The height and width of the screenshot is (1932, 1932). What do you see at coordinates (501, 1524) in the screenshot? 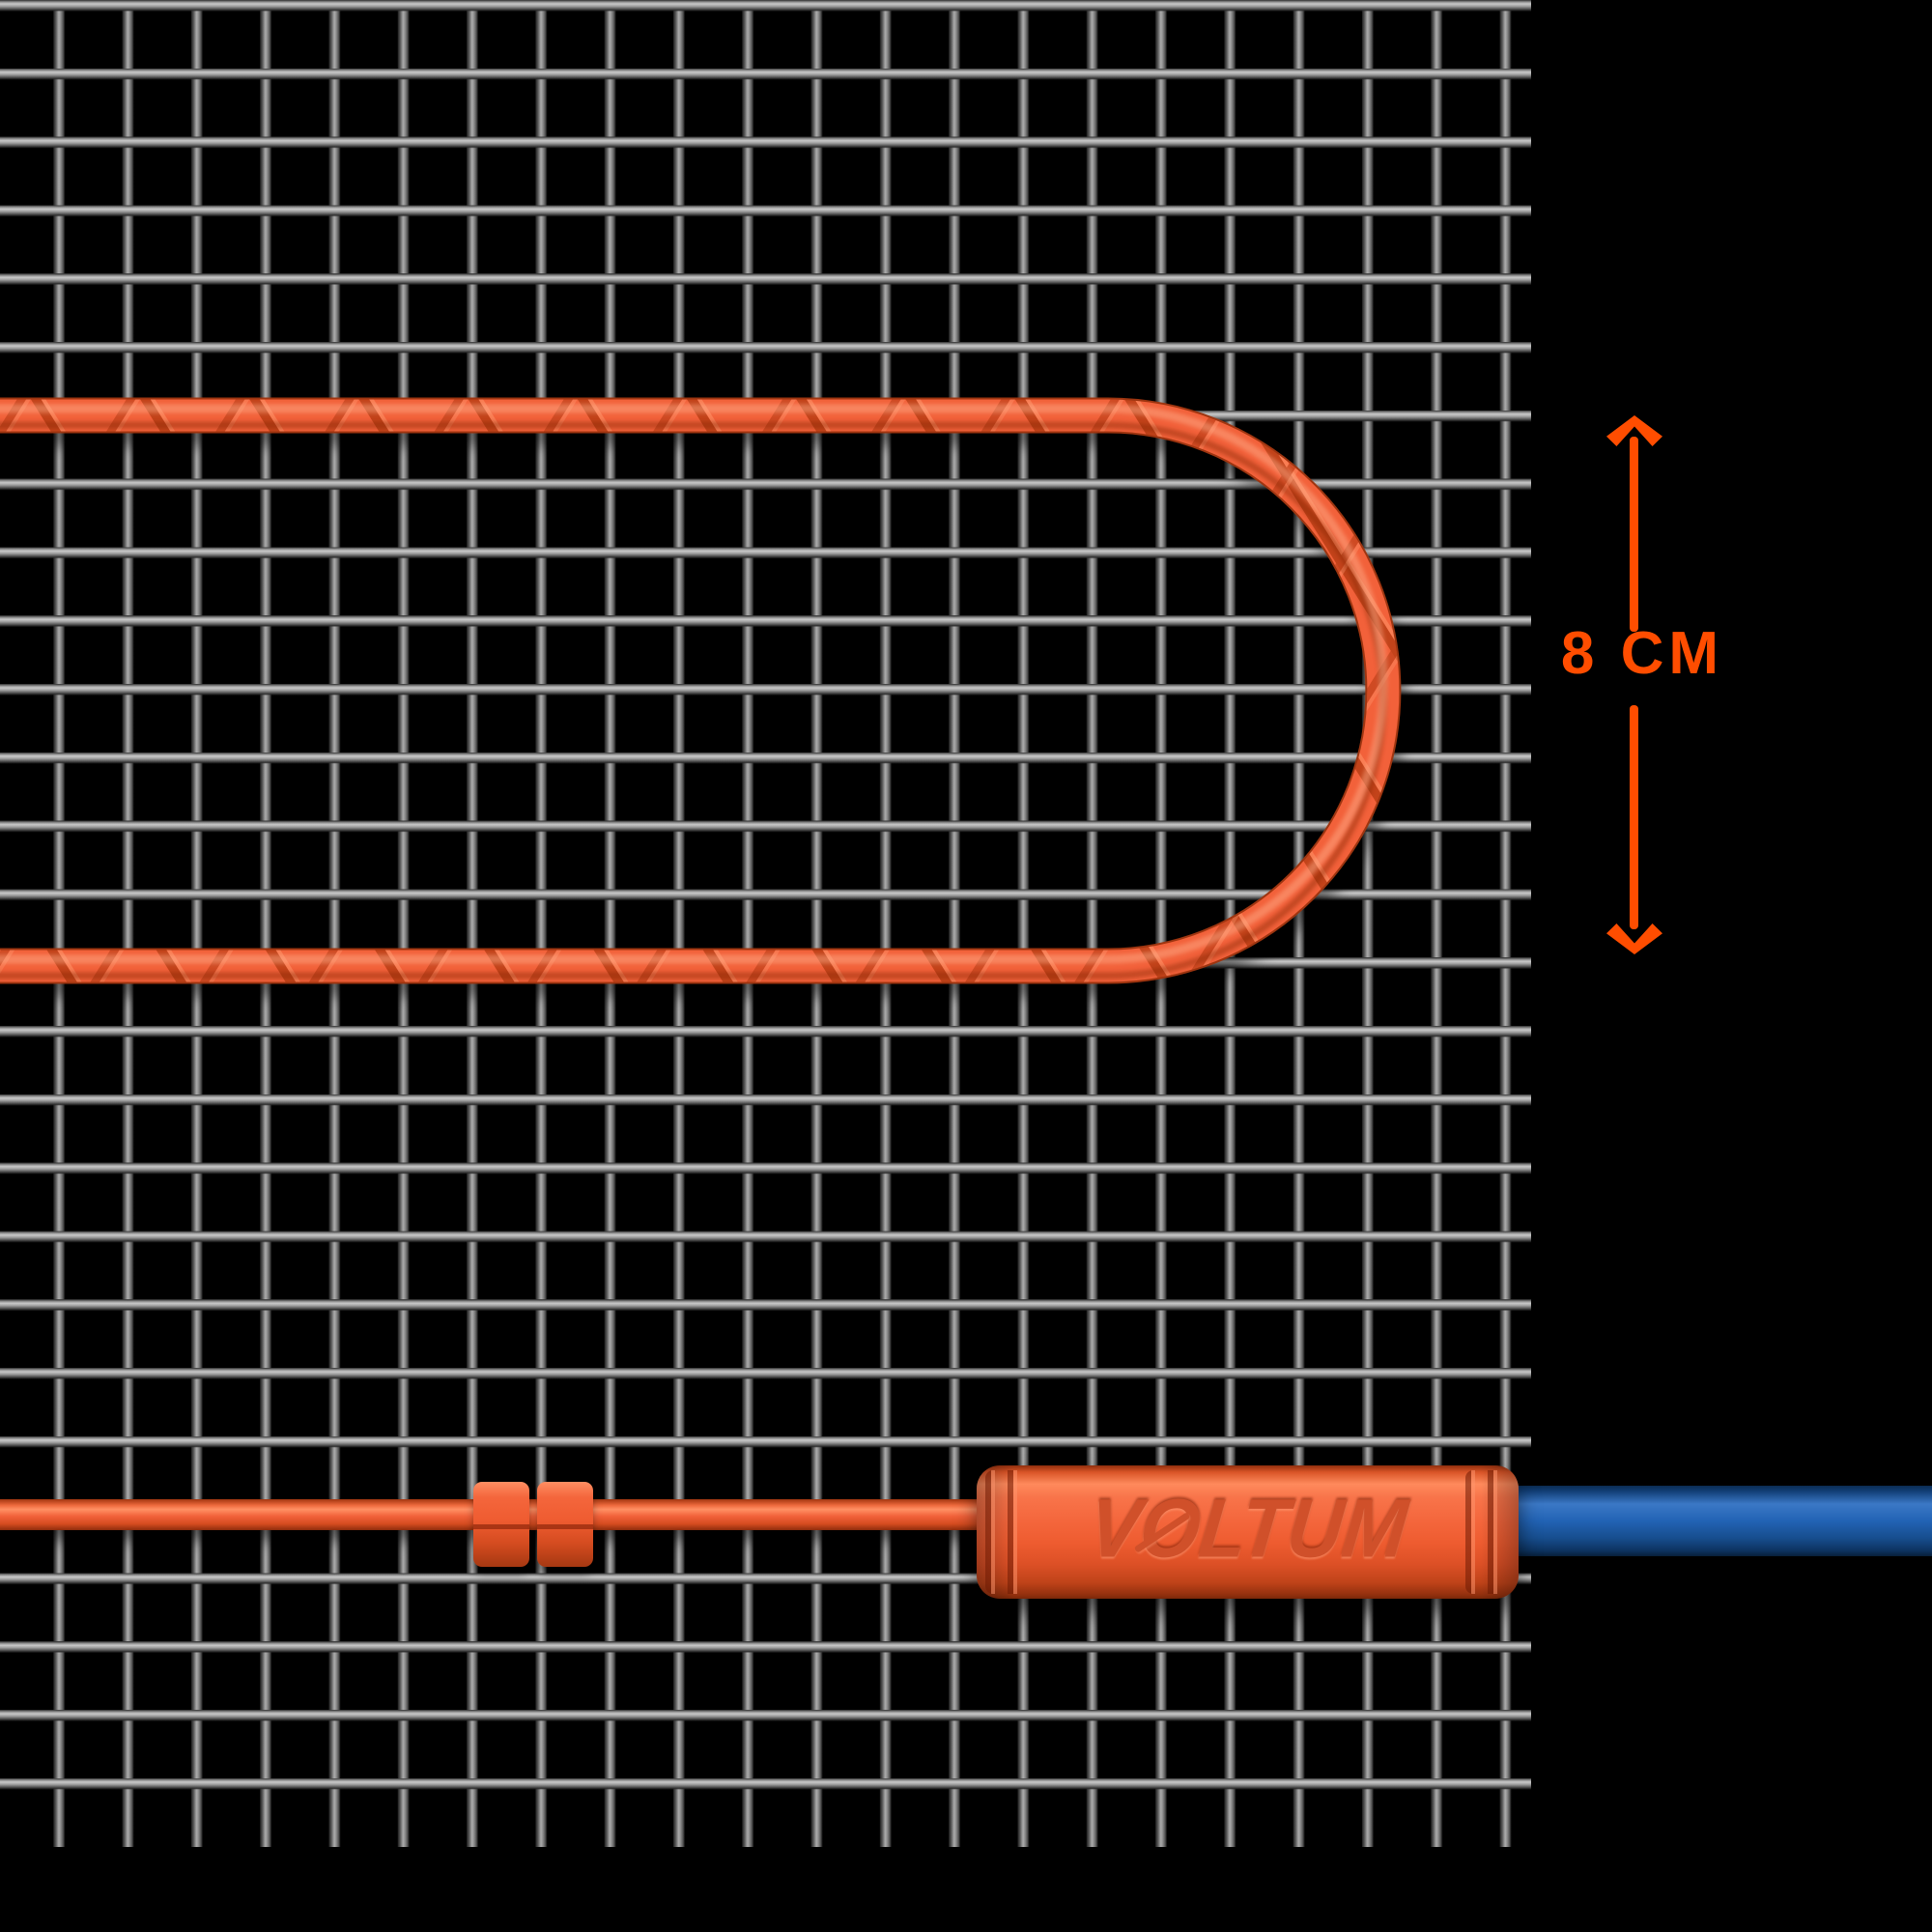
I see `cable-clip-left` at bounding box center [501, 1524].